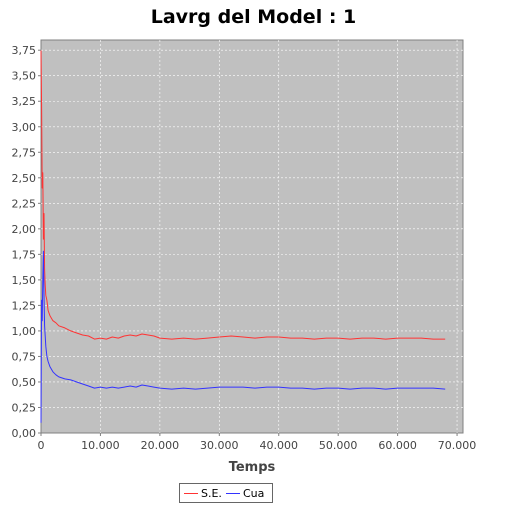 The height and width of the screenshot is (530, 507). Describe the element at coordinates (24, 50) in the screenshot. I see `y-tick-label: 3,75` at that location.